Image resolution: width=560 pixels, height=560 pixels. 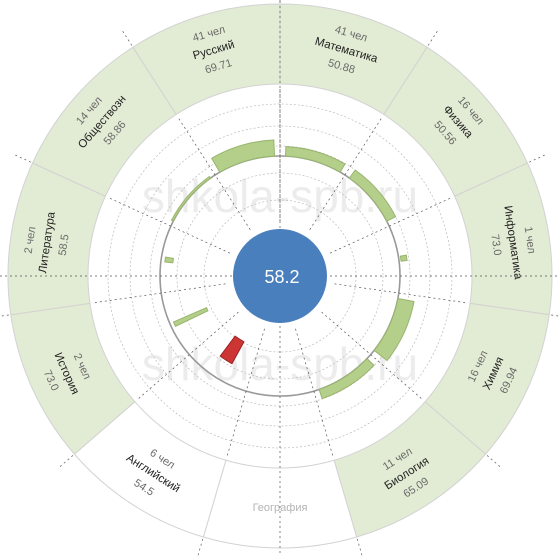 I want to click on center-average-circle, so click(x=280, y=276).